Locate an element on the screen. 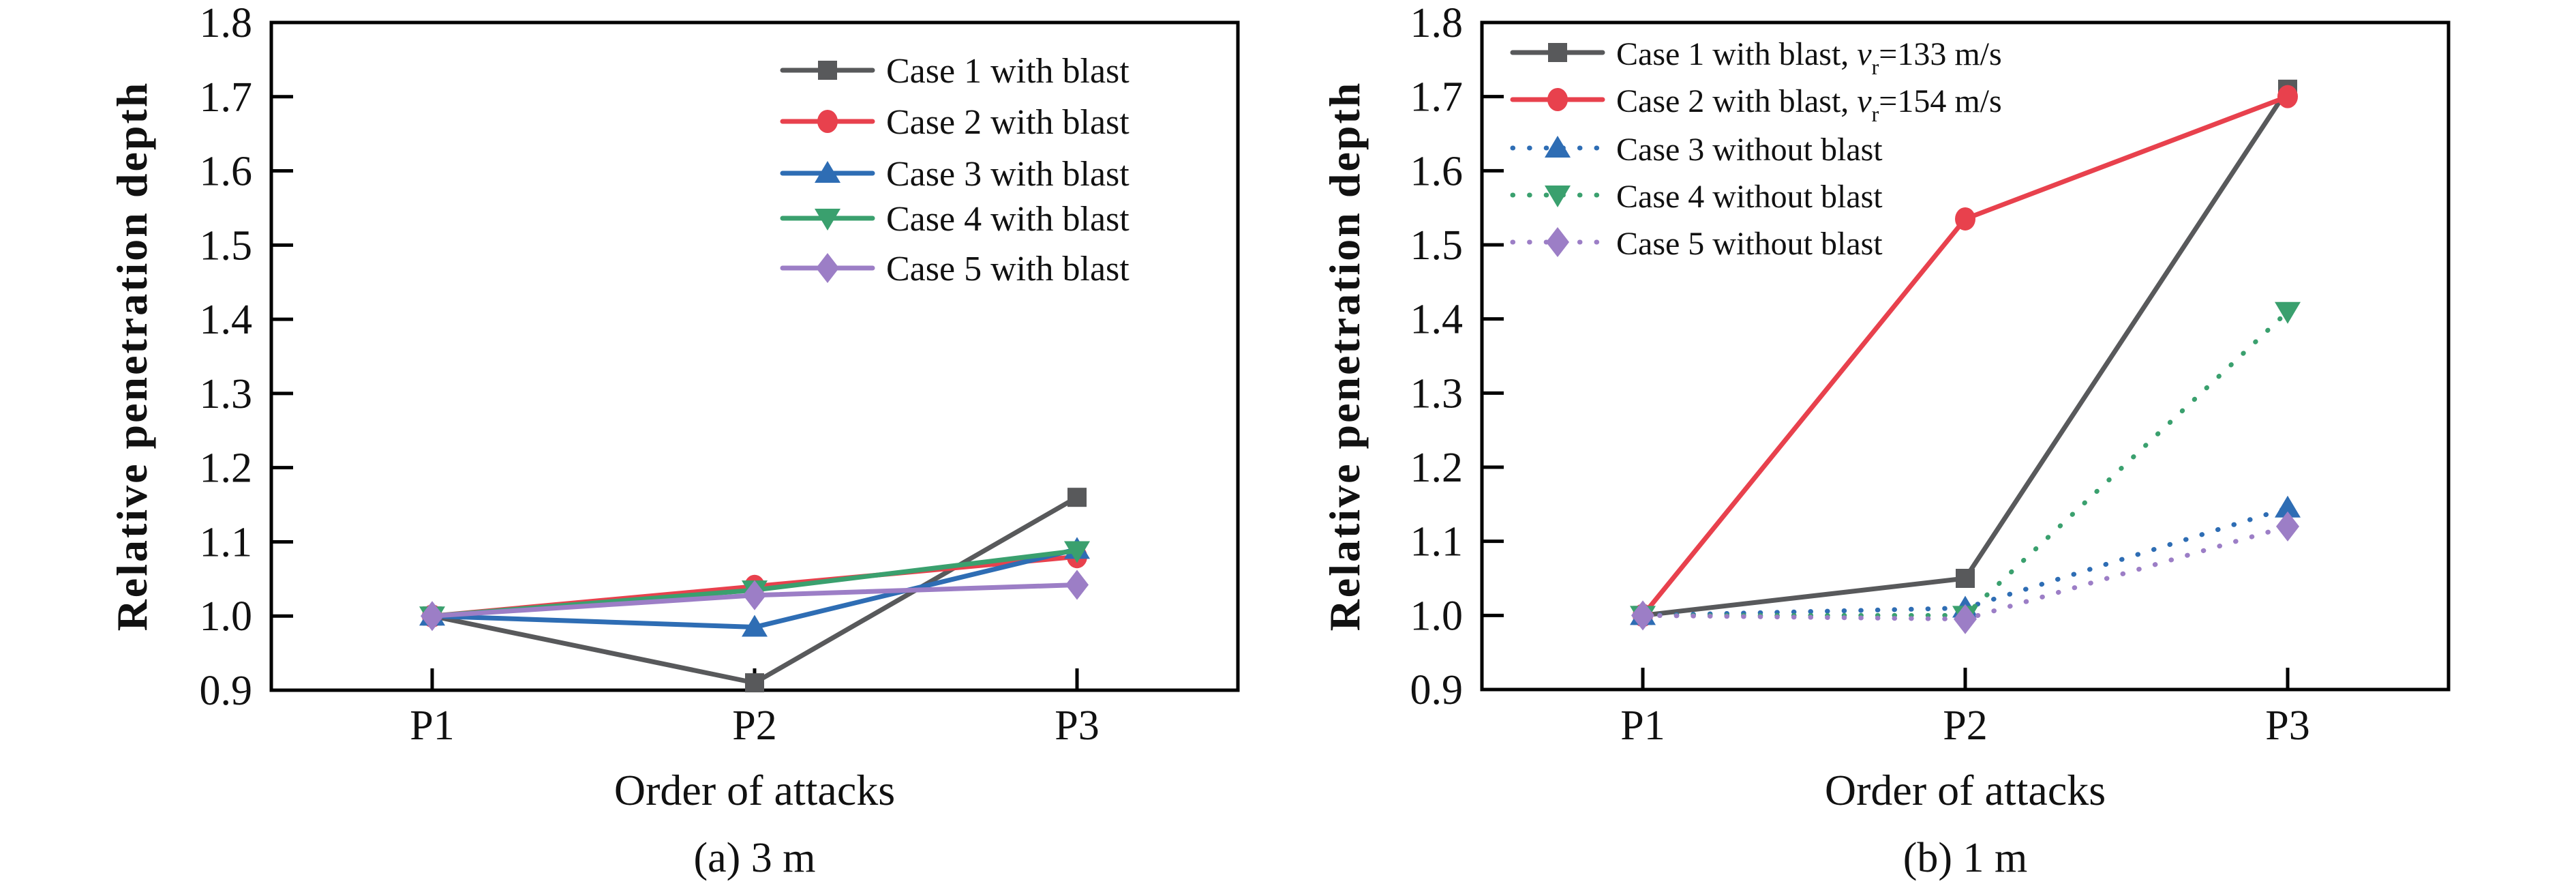 This screenshot has width=2576, height=888. legend-label-part: =133 m/s is located at coordinates (1940, 54).